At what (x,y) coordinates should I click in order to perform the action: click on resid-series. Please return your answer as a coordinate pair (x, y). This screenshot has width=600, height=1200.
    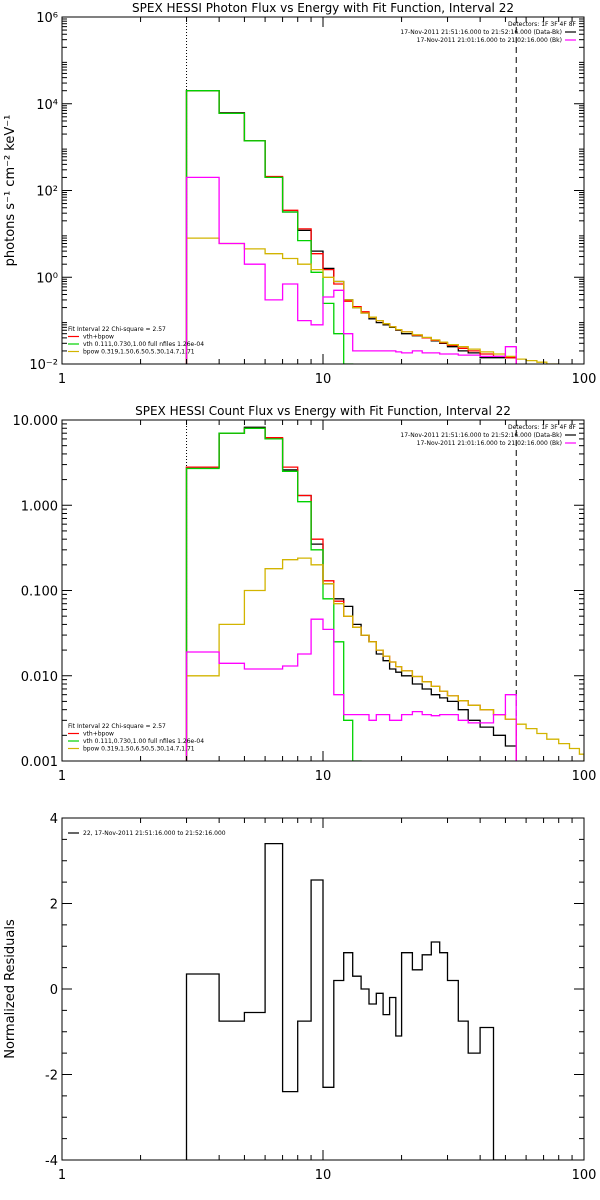
    Looking at the image, I should click on (346, 1001).